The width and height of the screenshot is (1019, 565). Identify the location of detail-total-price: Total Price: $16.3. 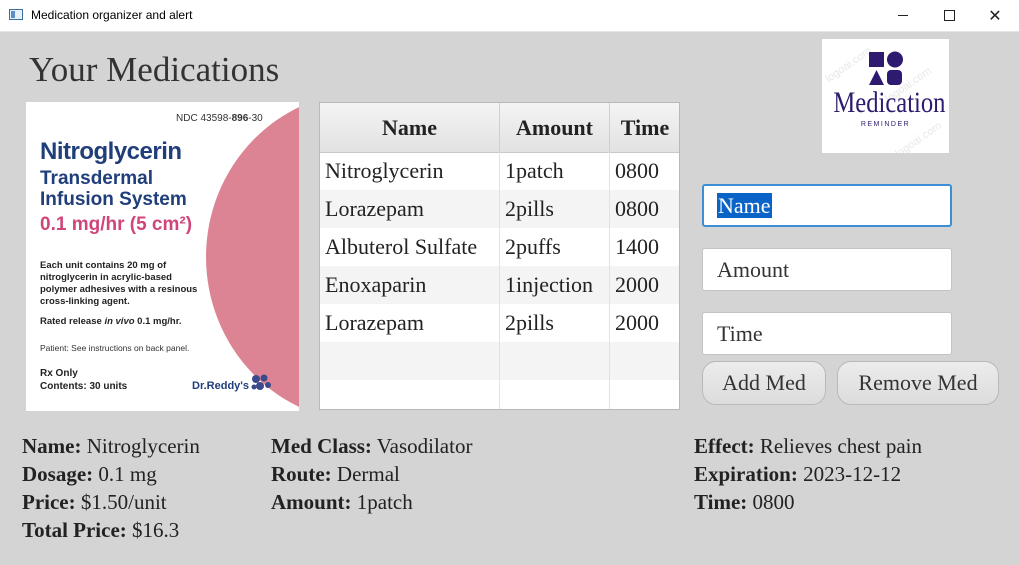
(111, 530).